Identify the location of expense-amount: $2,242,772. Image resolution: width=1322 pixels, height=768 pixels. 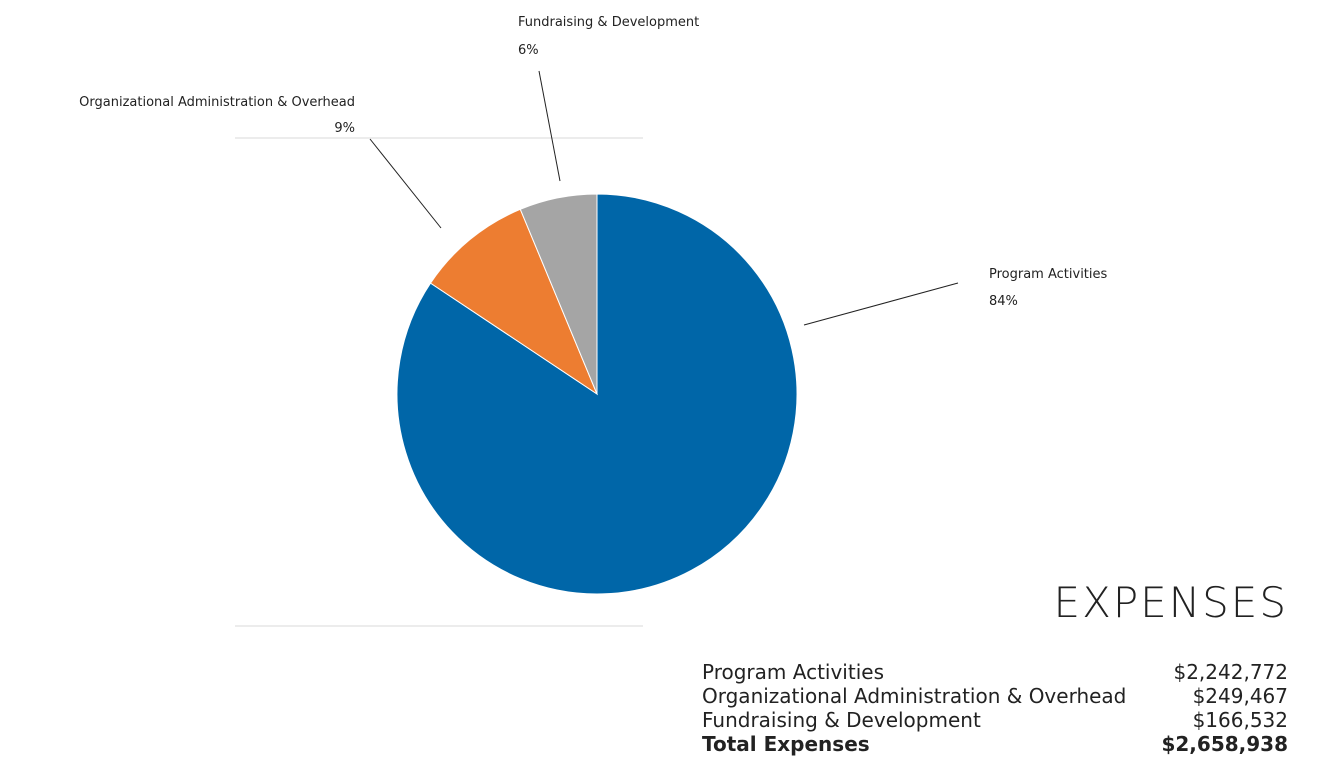
(1230, 672).